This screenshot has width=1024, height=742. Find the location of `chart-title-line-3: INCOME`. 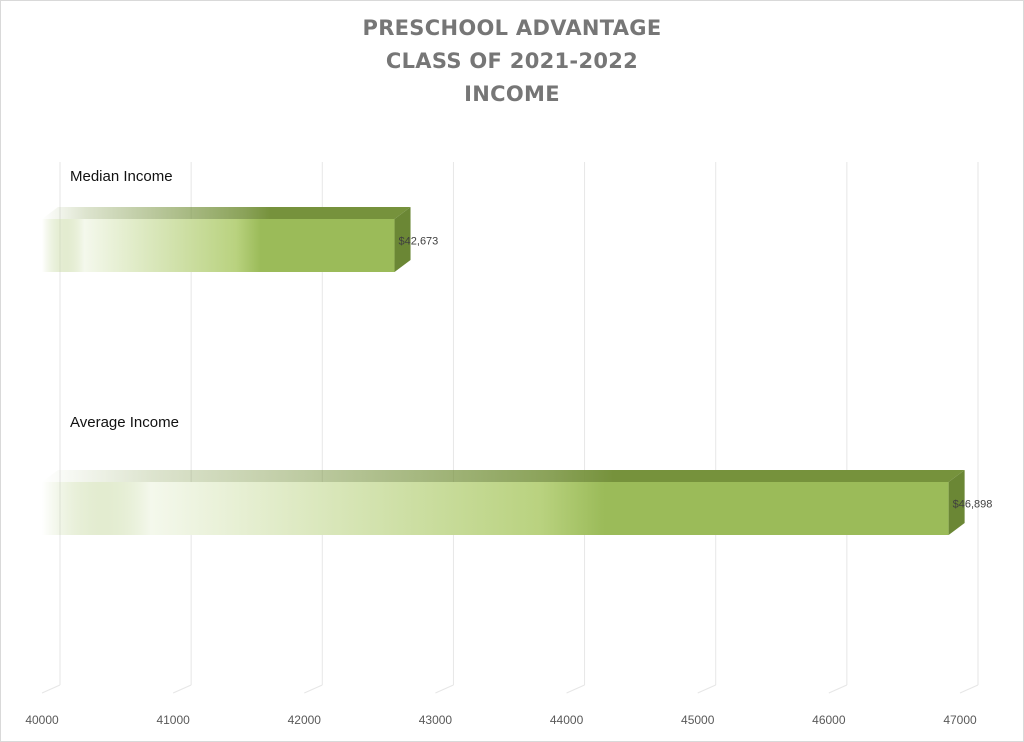

chart-title-line-3: INCOME is located at coordinates (512, 94).